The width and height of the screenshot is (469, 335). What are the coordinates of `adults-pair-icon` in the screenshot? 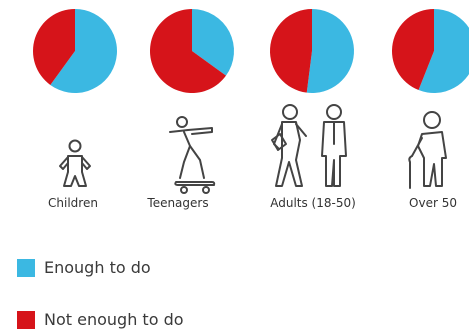 It's located at (309, 145).